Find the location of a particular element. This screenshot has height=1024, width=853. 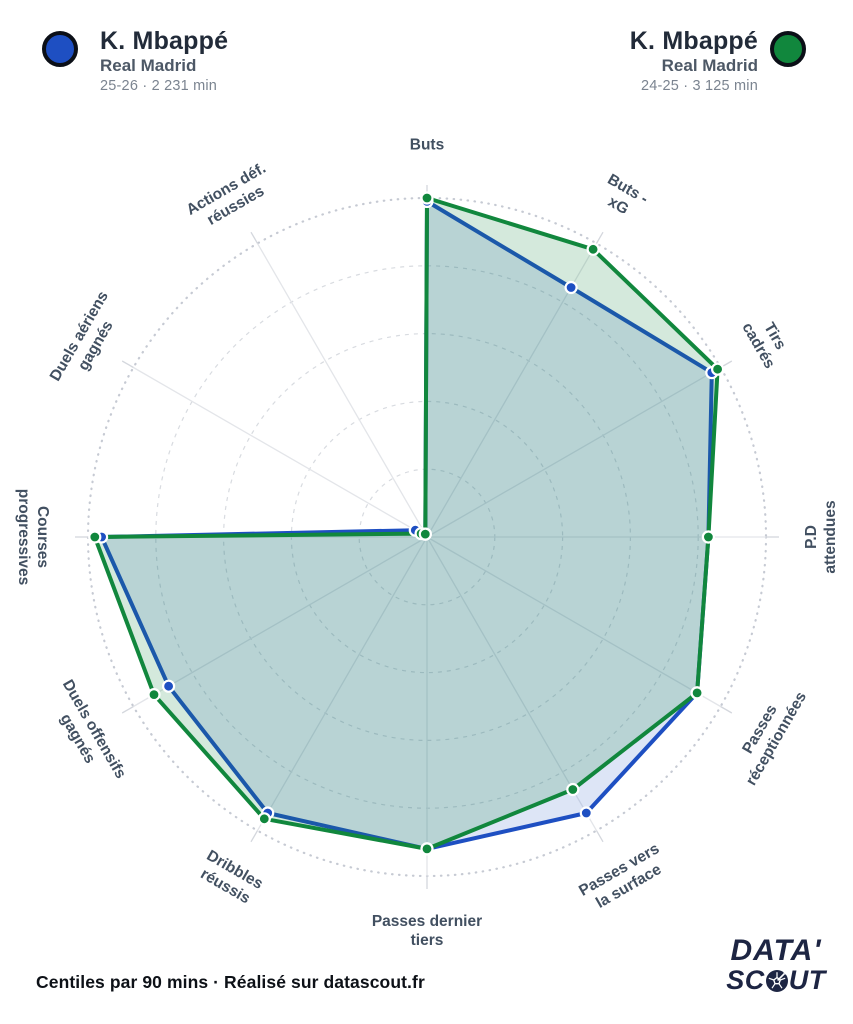

axis-label-2: Tirscadrés is located at coordinates (766, 340).